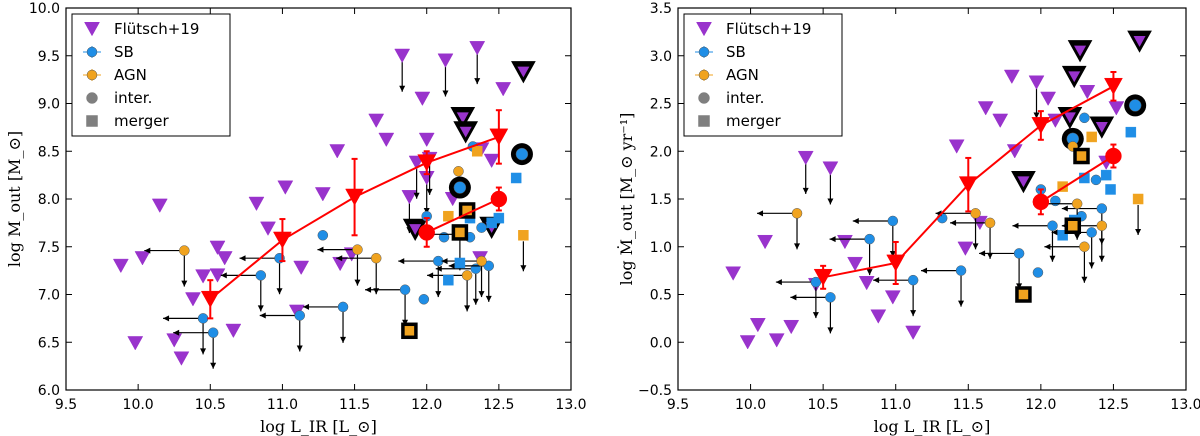 Image resolution: width=1200 pixels, height=436 pixels. Describe the element at coordinates (354, 405) in the screenshot. I see `x-tick-label: 11.5` at that location.